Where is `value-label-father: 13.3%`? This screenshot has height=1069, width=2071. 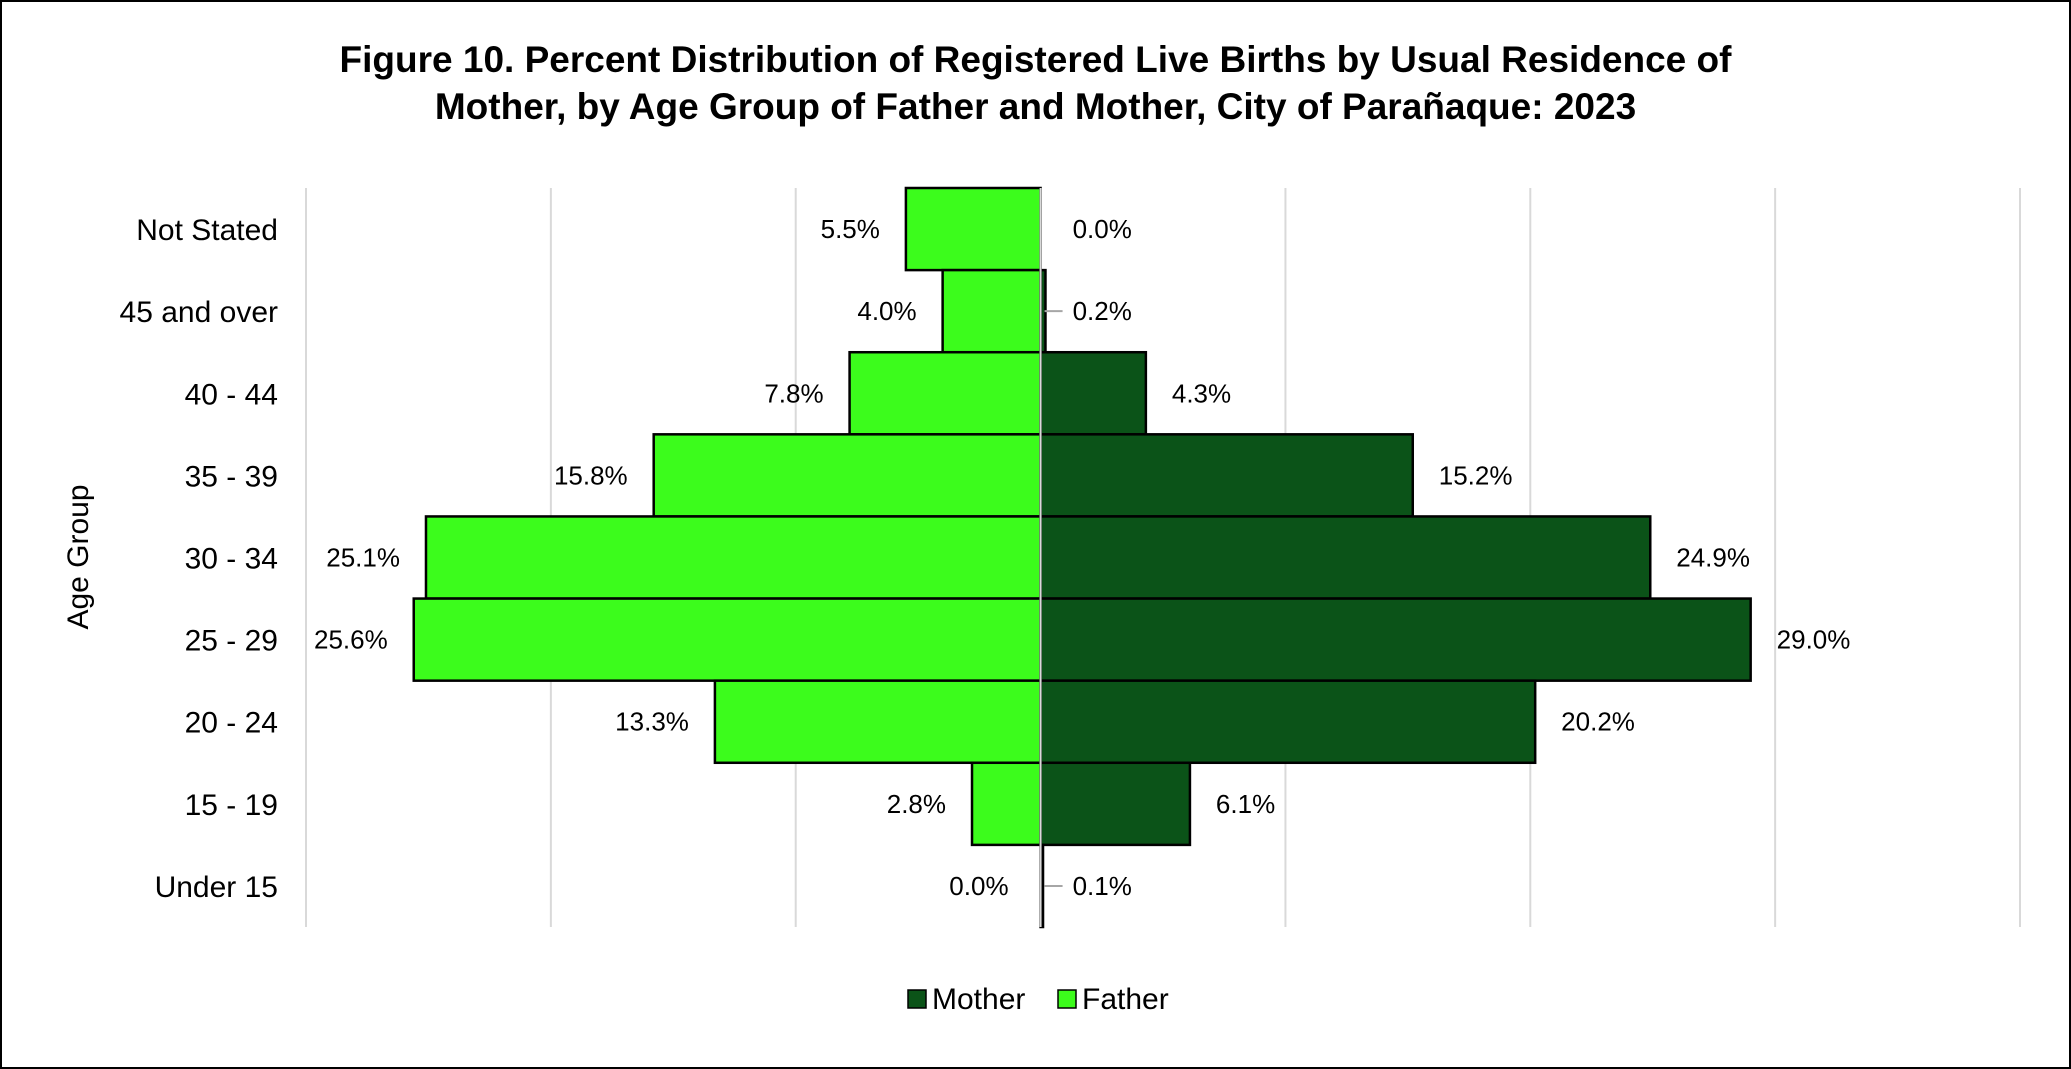
value-label-father: 13.3% is located at coordinates (652, 722).